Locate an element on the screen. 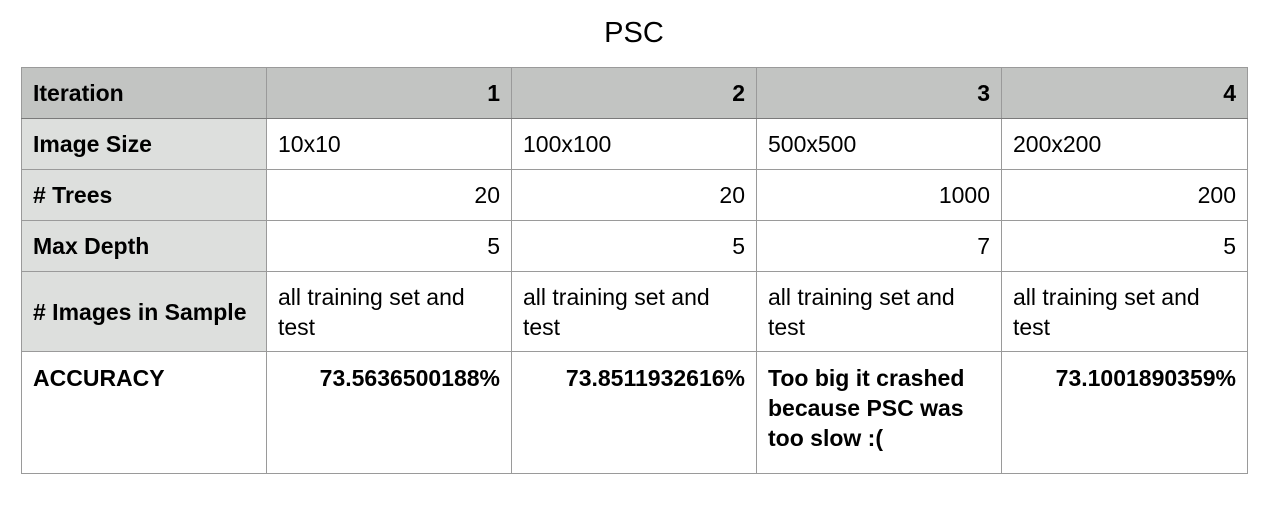 This screenshot has height=520, width=1288. table-cell: 10x10 is located at coordinates (389, 144).